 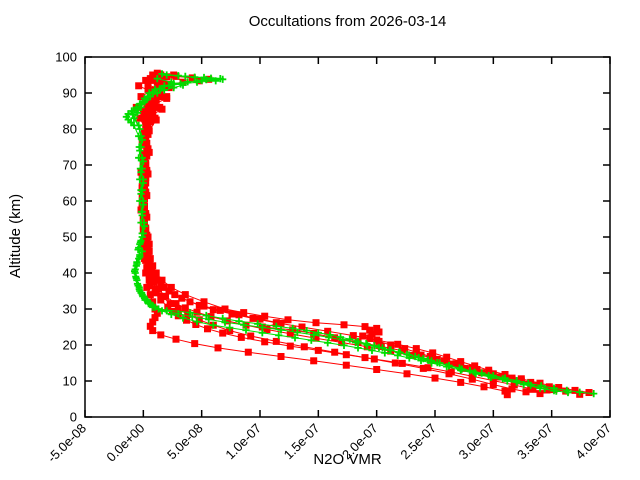 I want to click on x-tick-label: 3.0e-07, so click(x=477, y=442).